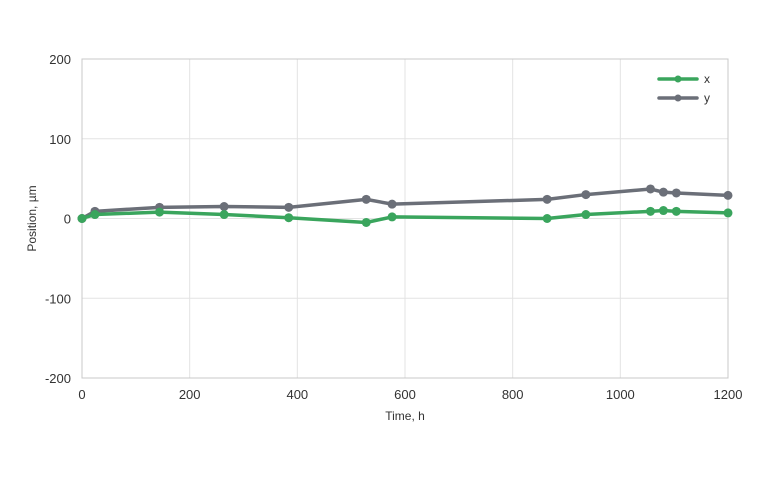 The image size is (768, 480). Describe the element at coordinates (620, 394) in the screenshot. I see `x-tick-label: 1000` at that location.